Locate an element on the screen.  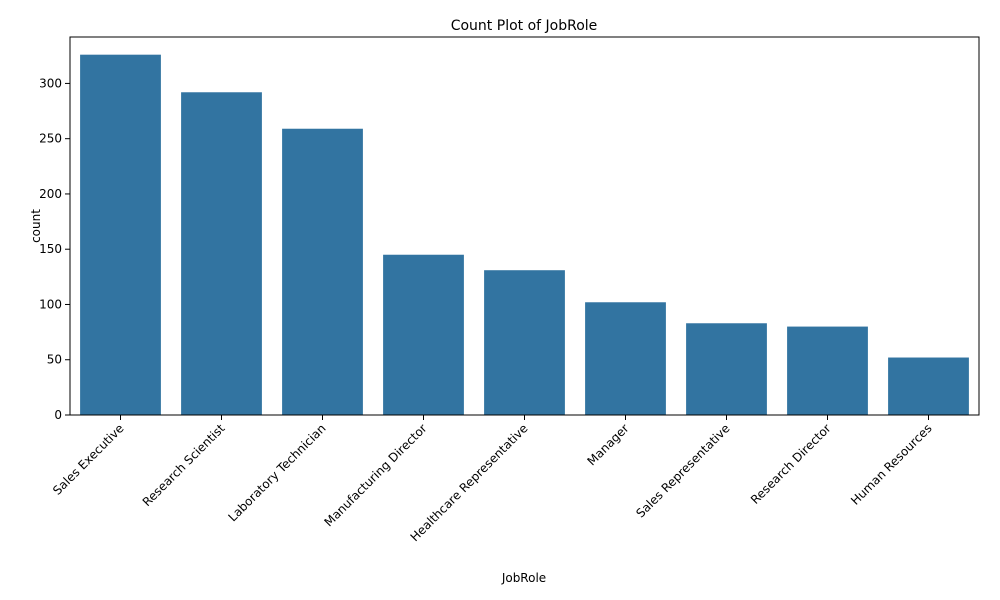
bar-manufacturing-director is located at coordinates (423, 334).